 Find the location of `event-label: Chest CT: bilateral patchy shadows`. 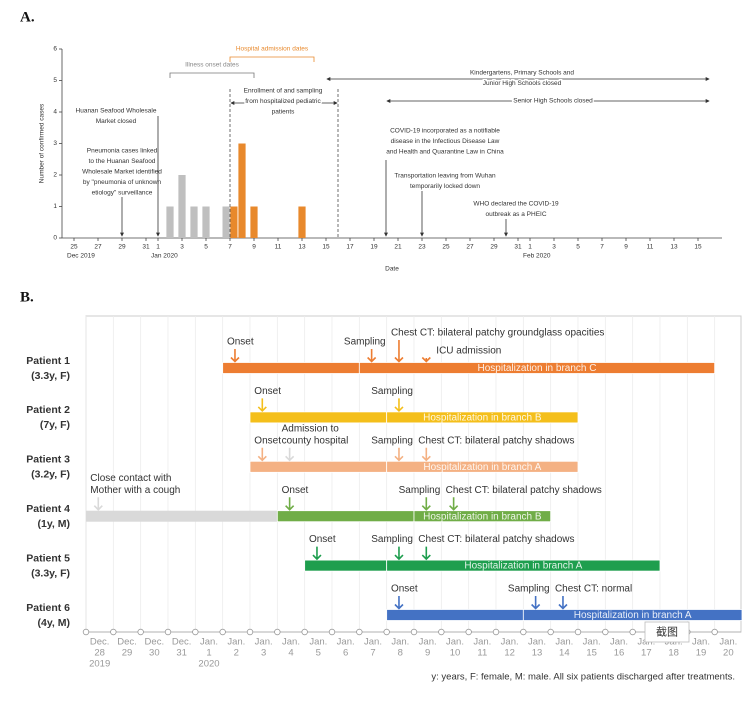

event-label: Chest CT: bilateral patchy shadows is located at coordinates (496, 539).